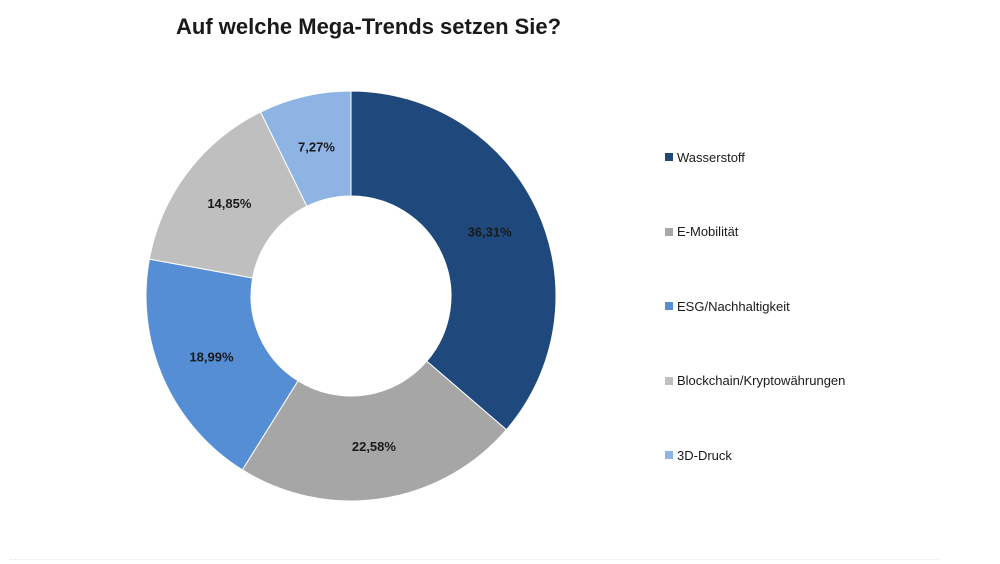  Describe the element at coordinates (453, 260) in the screenshot. I see `slice-wasserstoff` at that location.